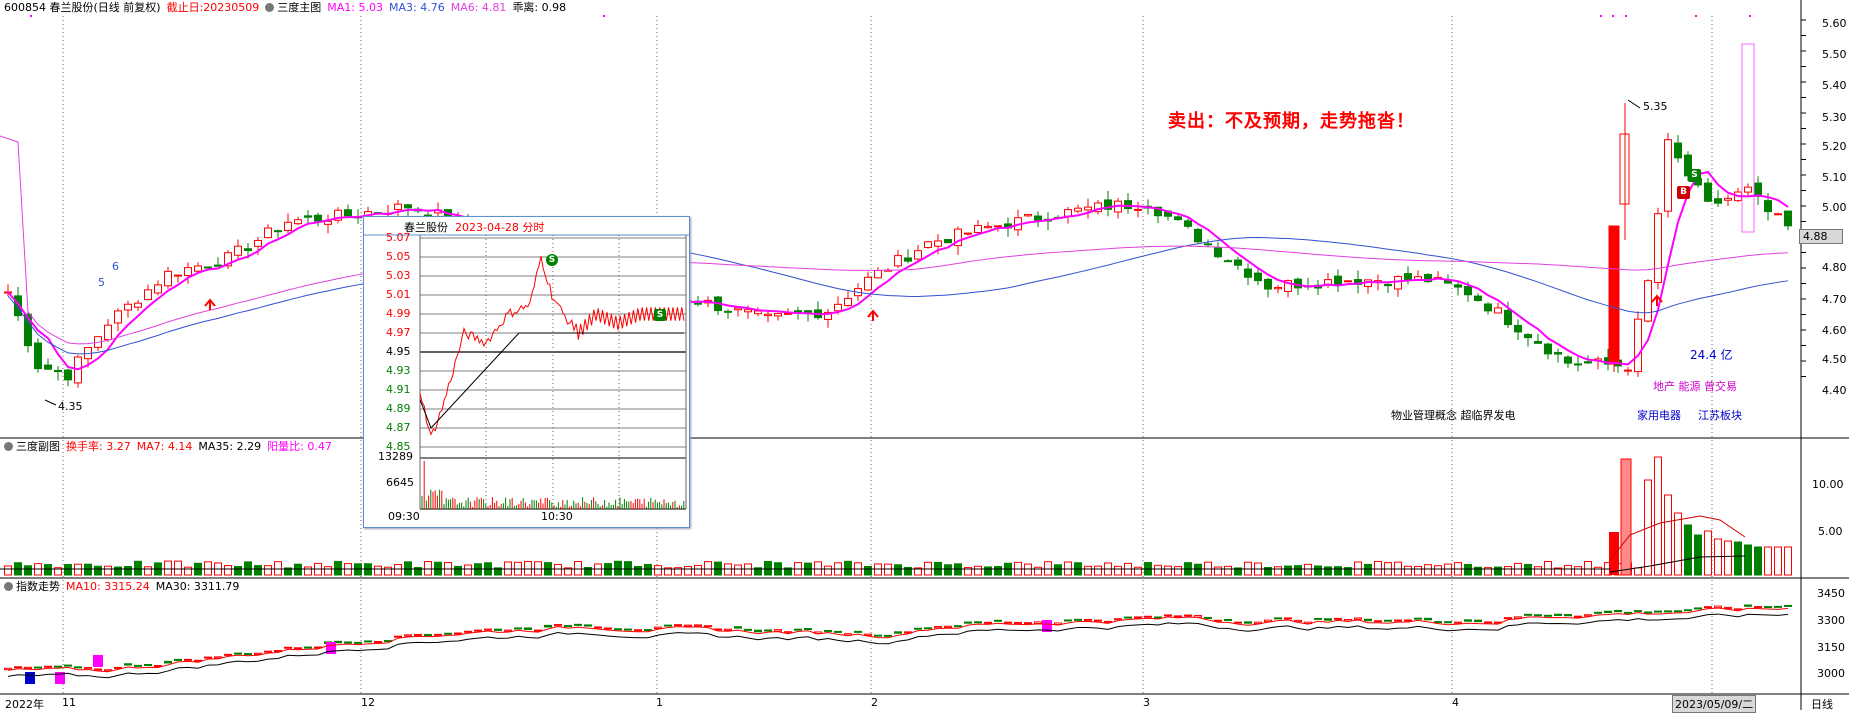 This screenshot has height=713, width=1849. Describe the element at coordinates (500, 227) in the screenshot. I see `popup-date: 2023-04-28 分时` at that location.